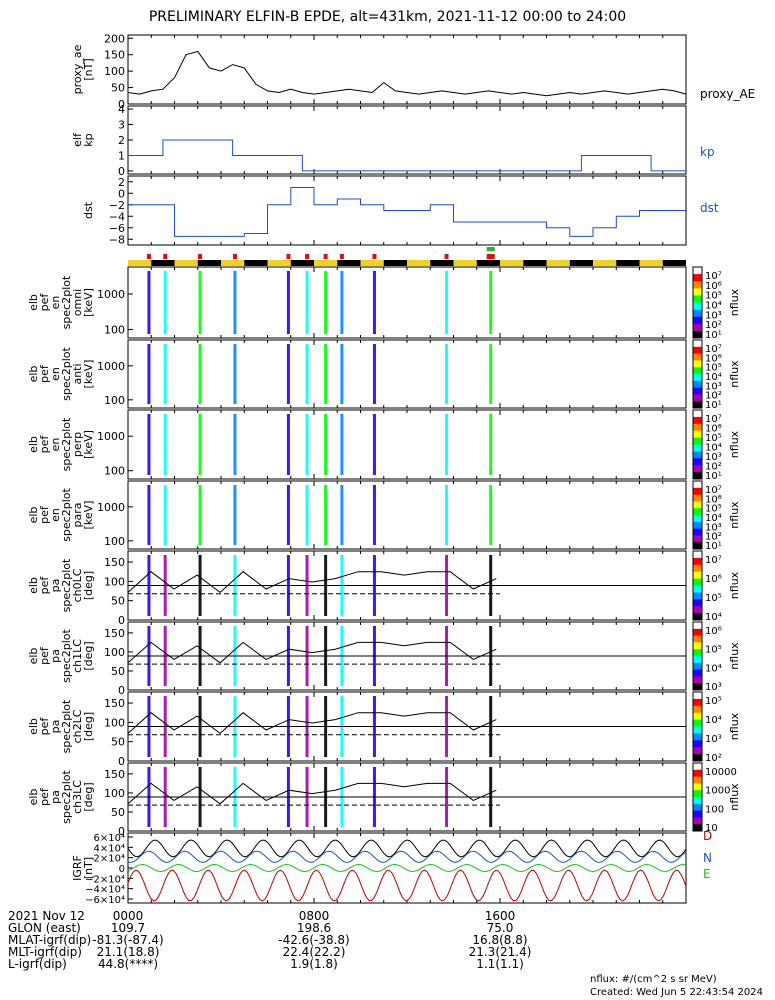 The width and height of the screenshot is (775, 1000). Describe the element at coordinates (499, 940) in the screenshot. I see `xinfo-value: 16.8(8.8)` at that location.